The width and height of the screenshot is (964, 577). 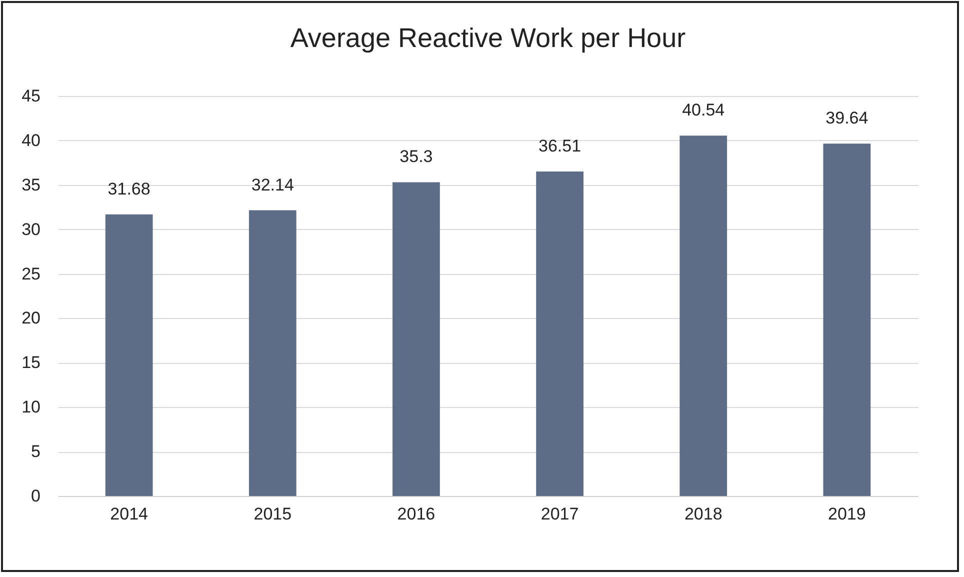 I want to click on data-label: 40.54, so click(x=703, y=110).